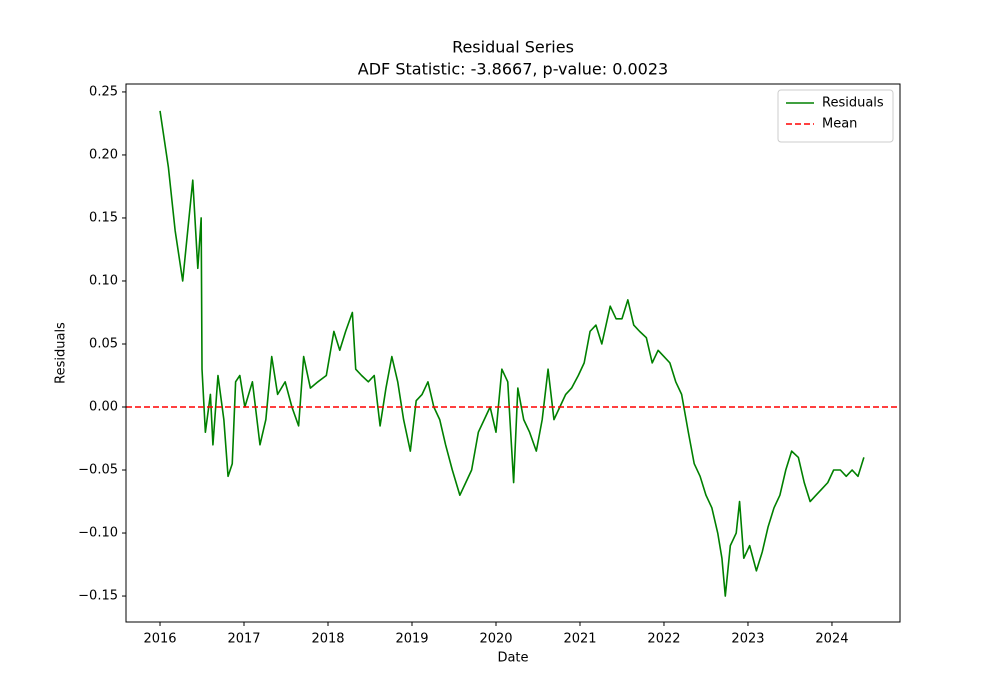 The height and width of the screenshot is (700, 1000). I want to click on y-axis-label: Residuals, so click(61, 353).